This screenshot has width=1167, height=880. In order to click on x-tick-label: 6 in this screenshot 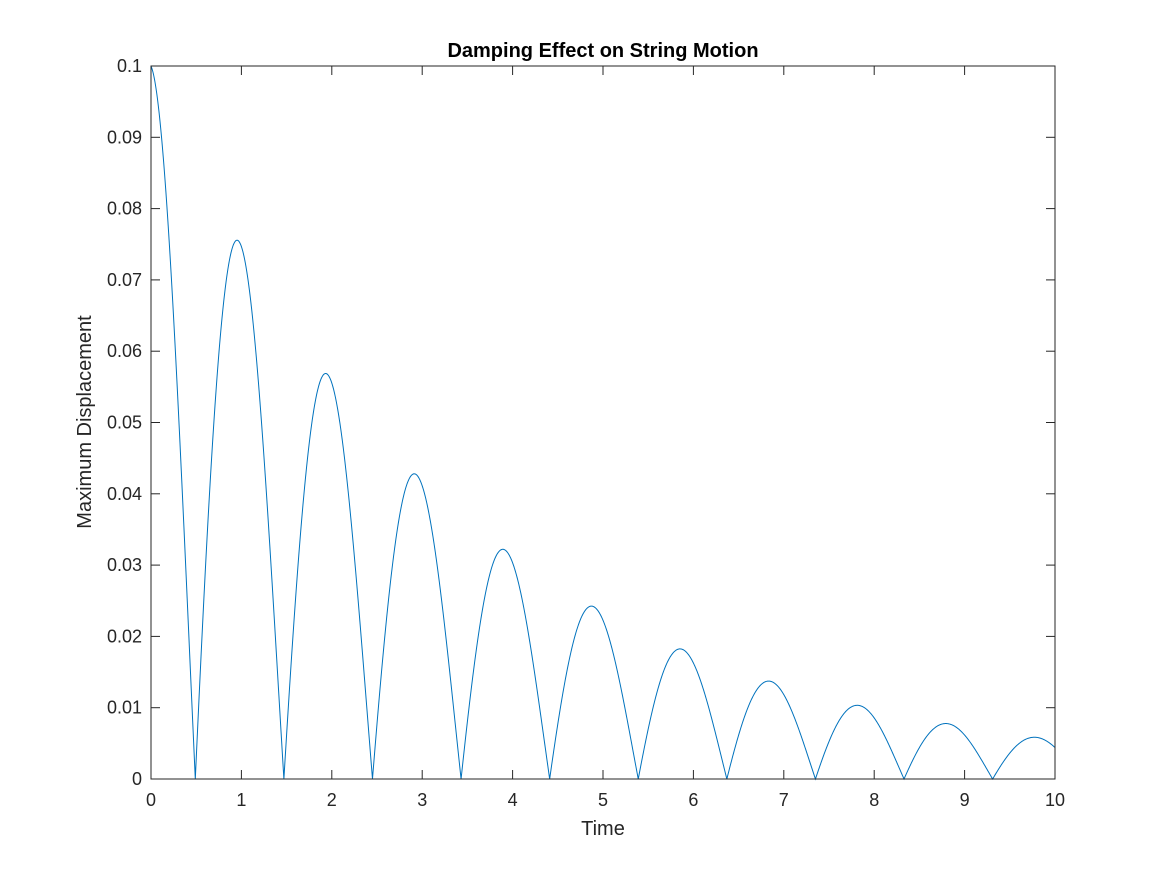, I will do `click(693, 800)`.